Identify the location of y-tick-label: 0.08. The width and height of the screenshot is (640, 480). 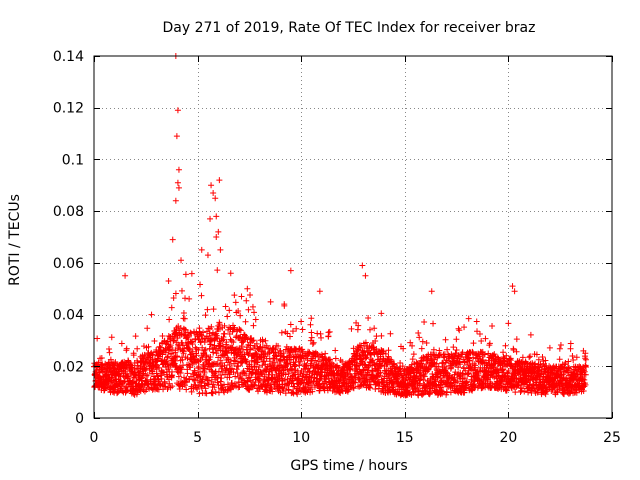
(68, 212).